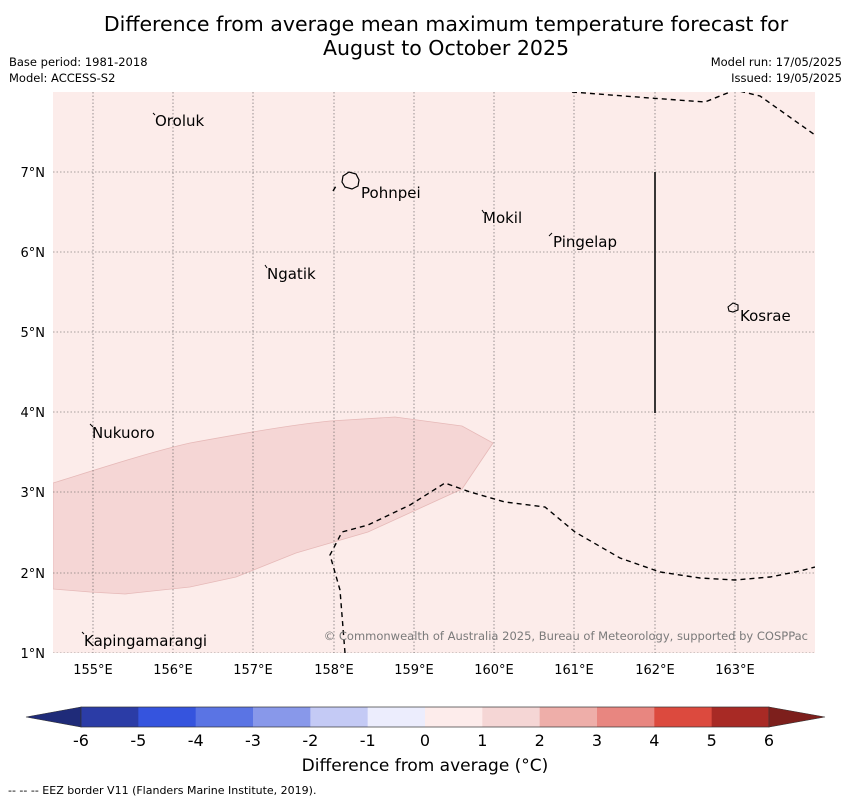 The height and width of the screenshot is (804, 850). What do you see at coordinates (78, 70) in the screenshot?
I see `model-info: Base period: 1981-2018 Model: ACCESS-S2` at bounding box center [78, 70].